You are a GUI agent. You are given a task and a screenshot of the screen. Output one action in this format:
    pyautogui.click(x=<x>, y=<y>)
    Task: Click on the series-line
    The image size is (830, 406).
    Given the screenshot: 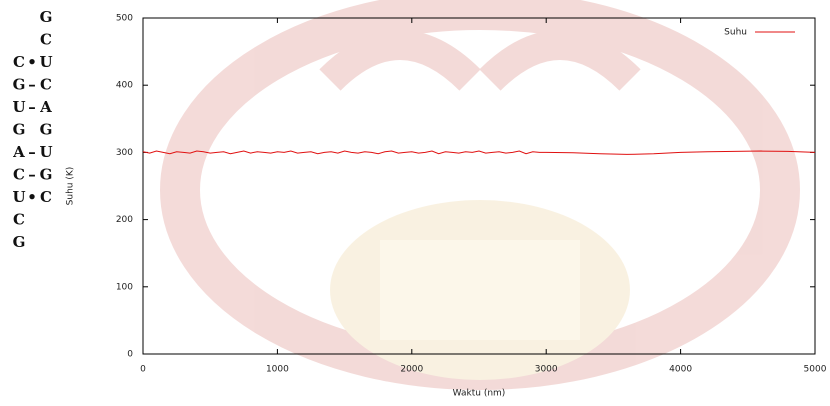 What is the action you would take?
    pyautogui.click(x=479, y=152)
    